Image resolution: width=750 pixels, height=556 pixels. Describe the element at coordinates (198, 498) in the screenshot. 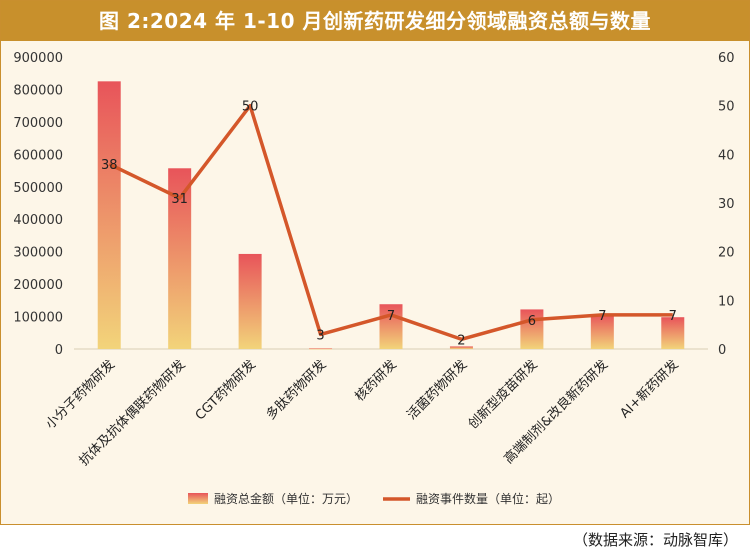

I see `legend-bar-swatch` at that location.